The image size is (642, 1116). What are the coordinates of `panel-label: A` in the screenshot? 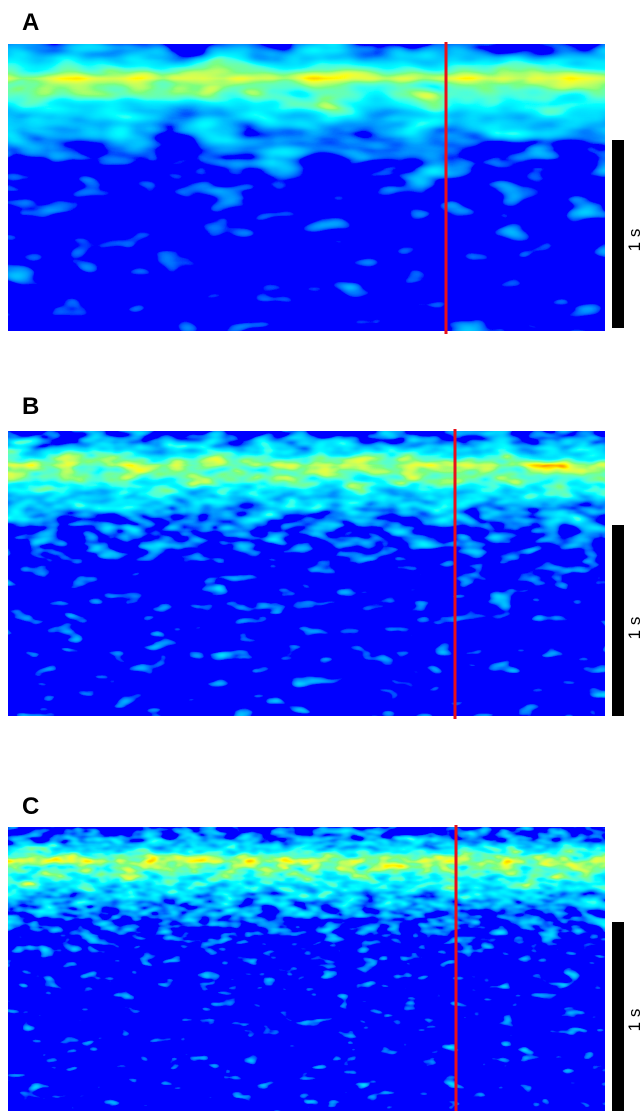 It's located at (30, 22).